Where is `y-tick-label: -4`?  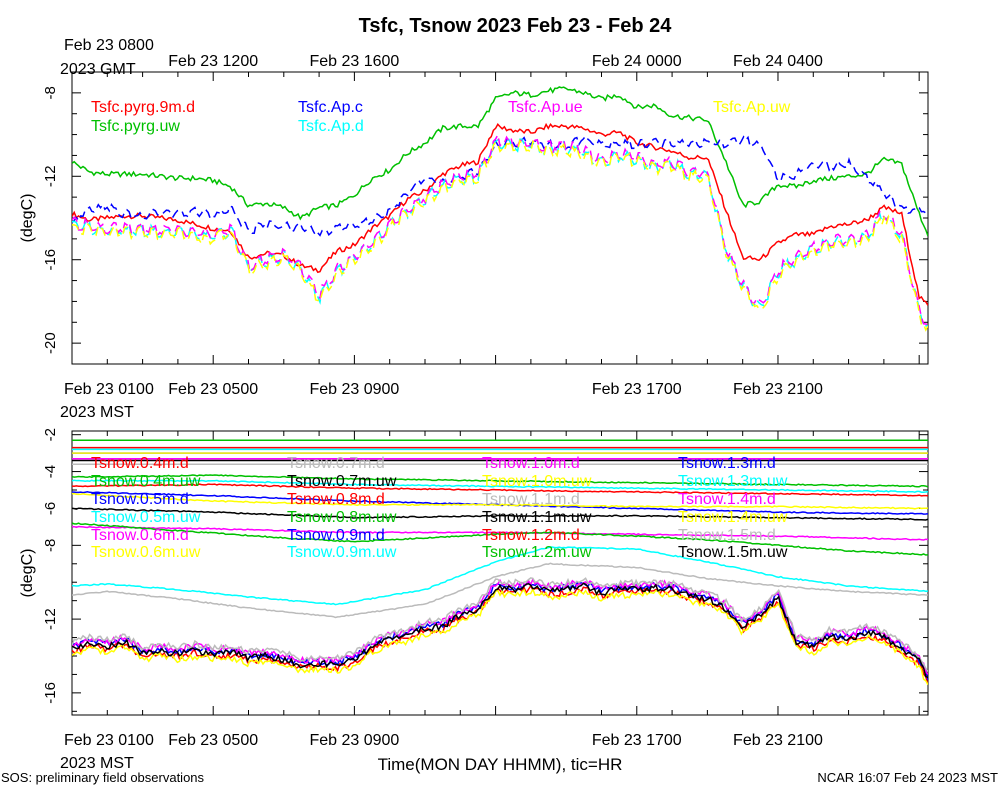 y-tick-label: -4 is located at coordinates (50, 471).